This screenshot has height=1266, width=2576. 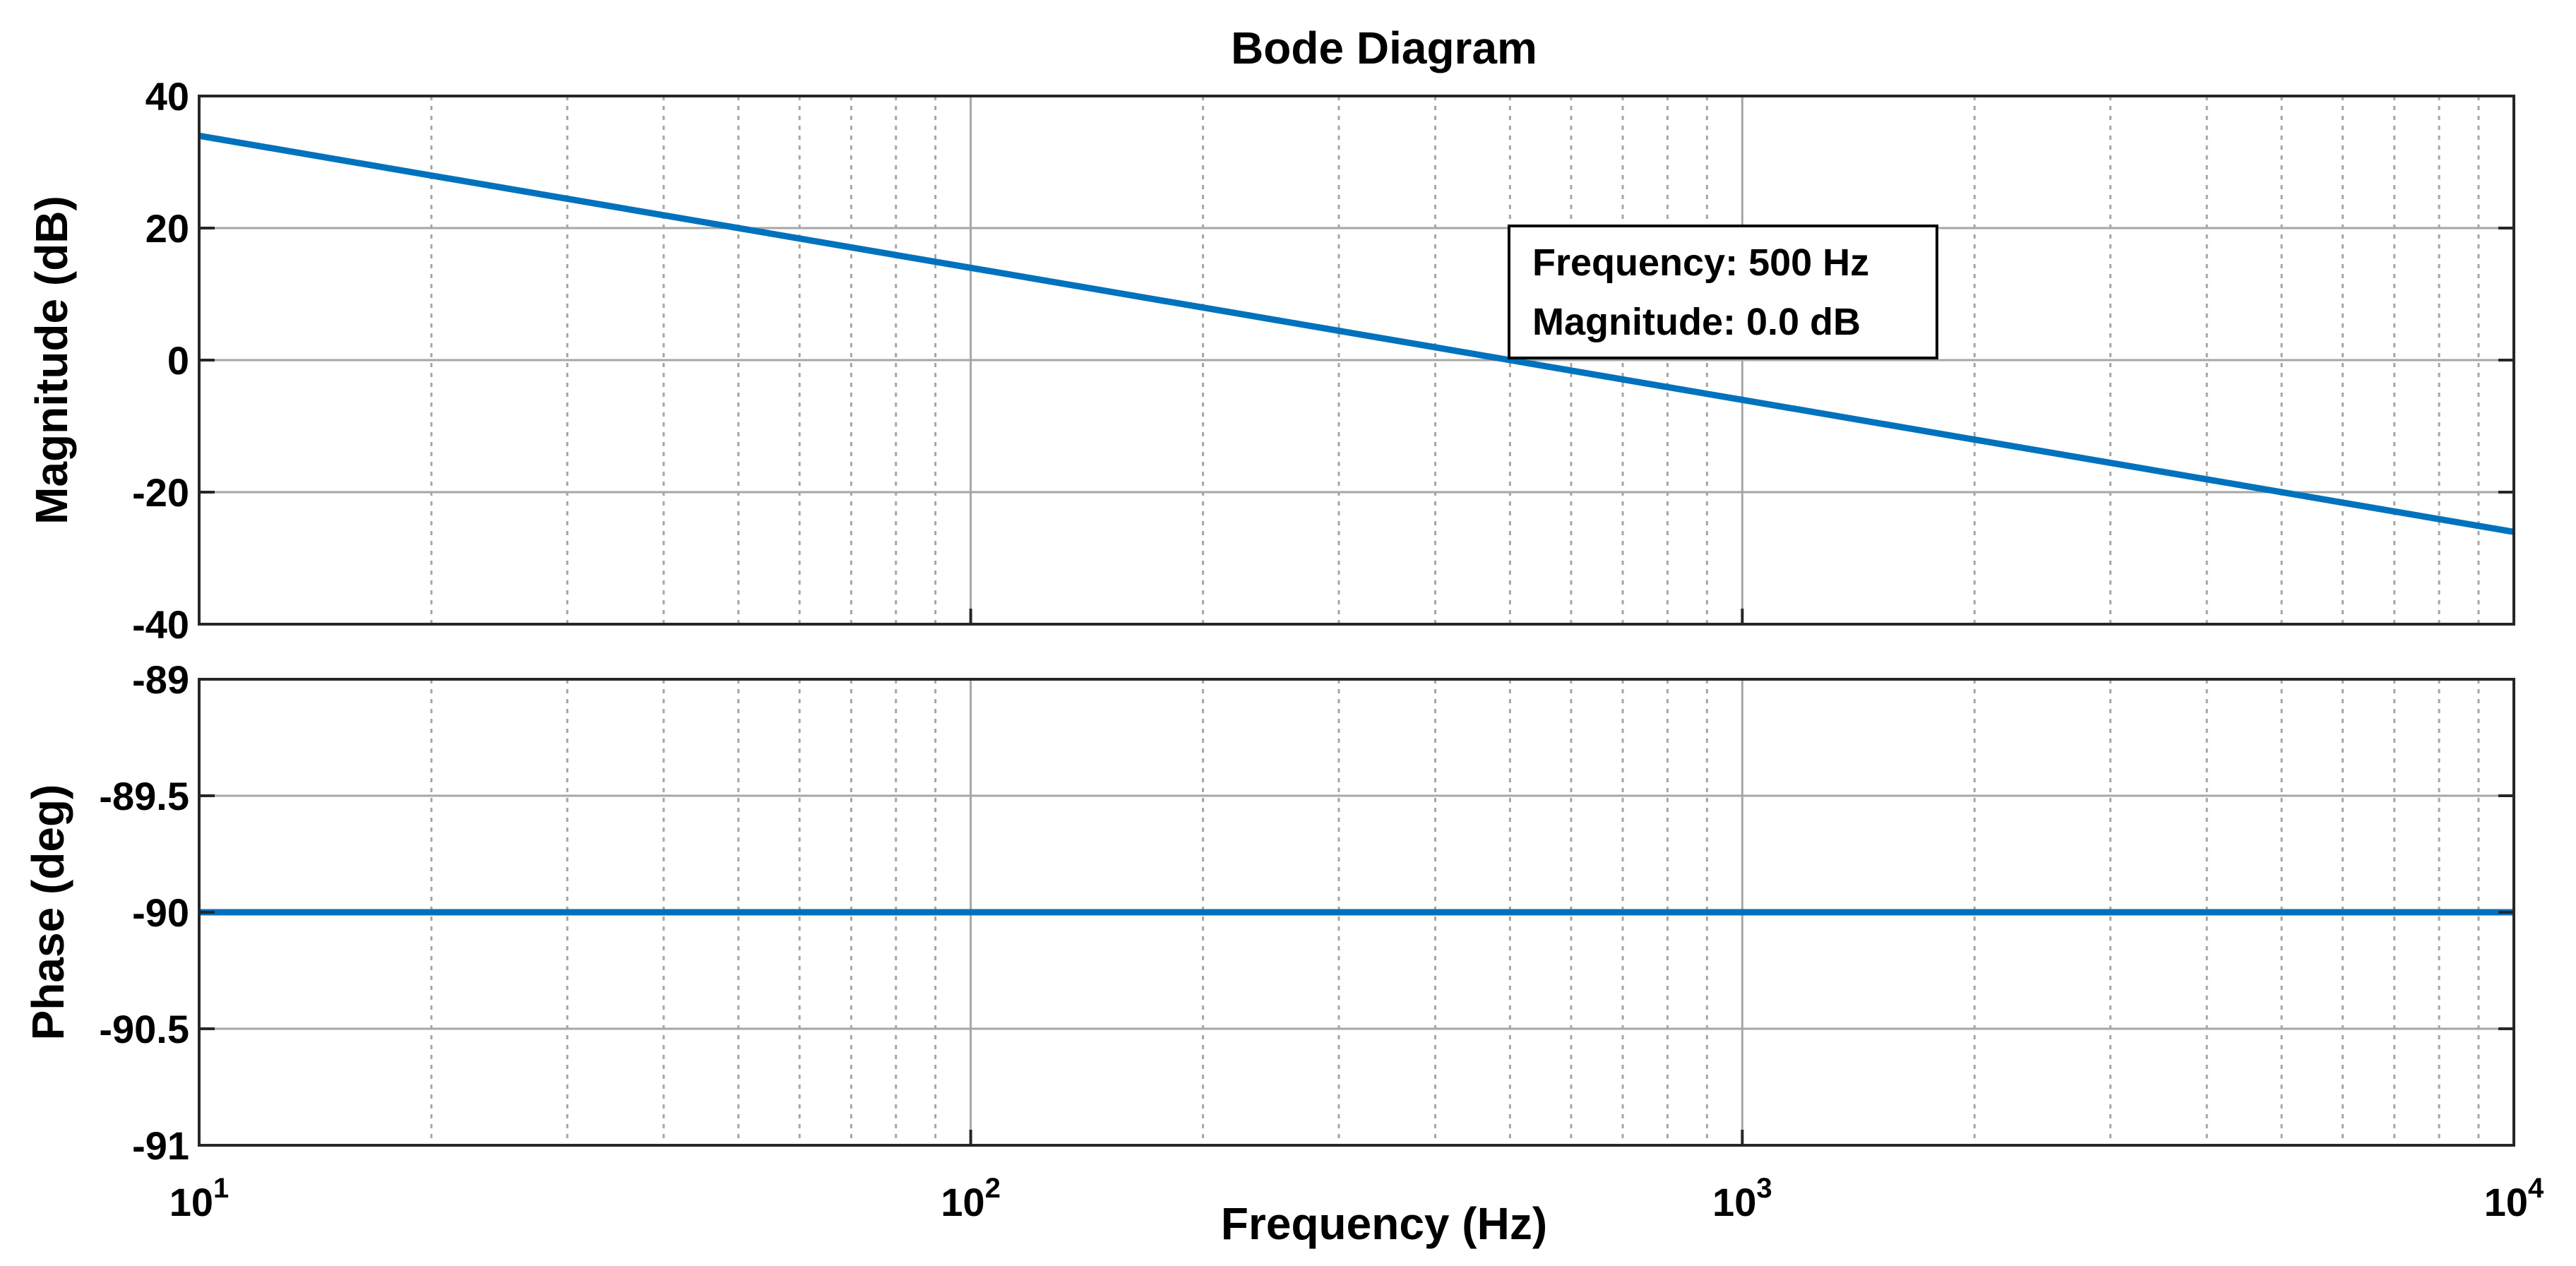 What do you see at coordinates (160, 624) in the screenshot?
I see `magnitude-y-tick-label: -40` at bounding box center [160, 624].